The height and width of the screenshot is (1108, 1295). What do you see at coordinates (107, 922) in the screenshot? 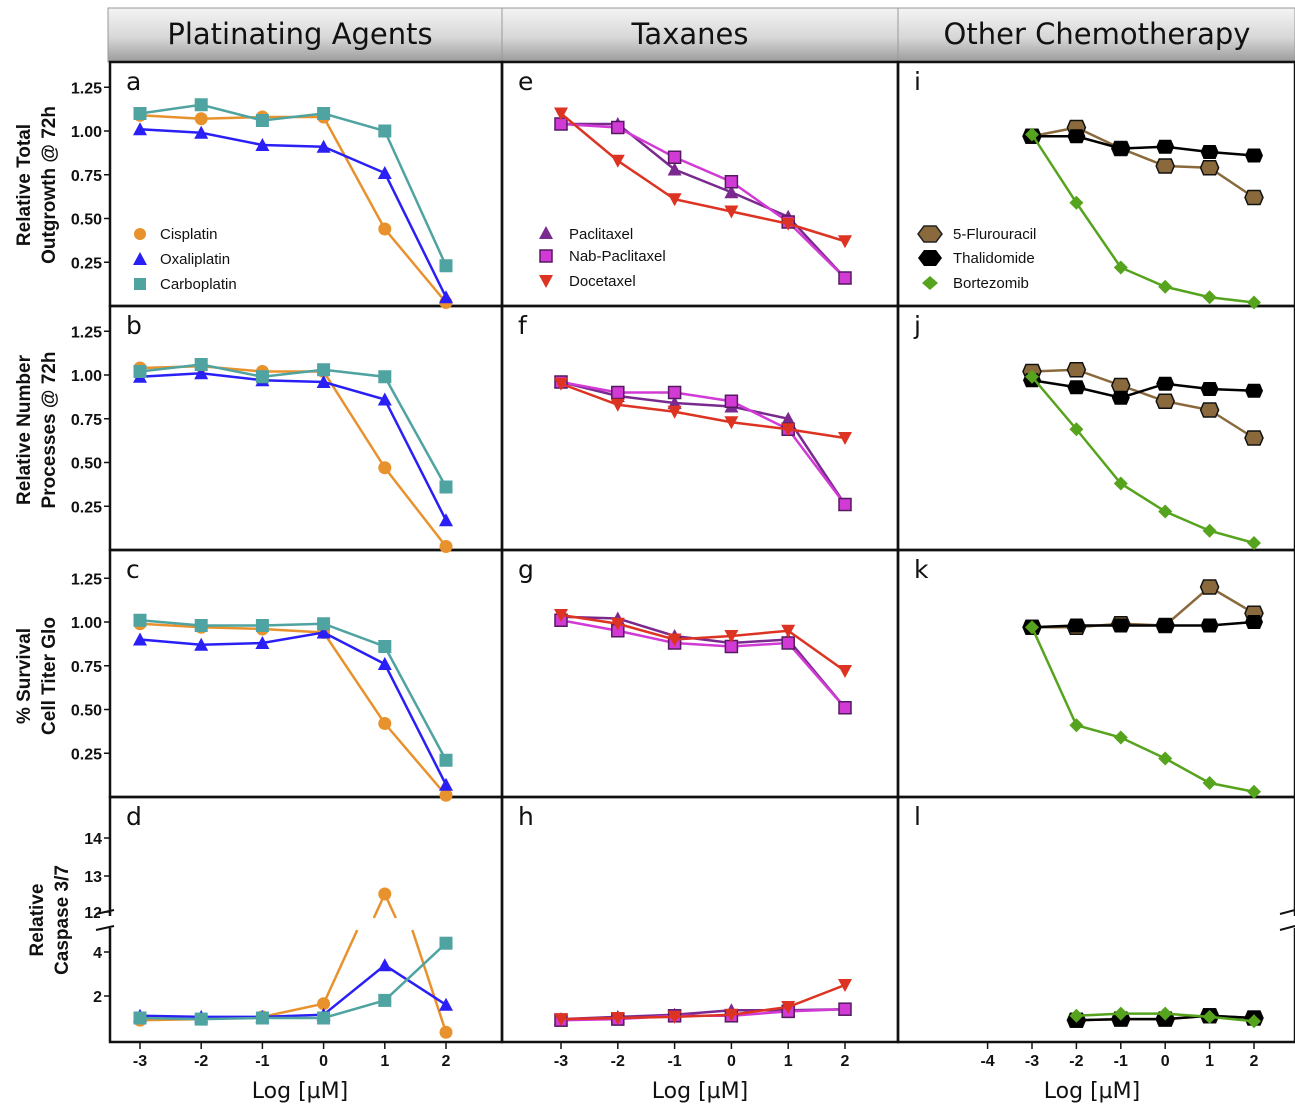
I see `axis-break` at bounding box center [107, 922].